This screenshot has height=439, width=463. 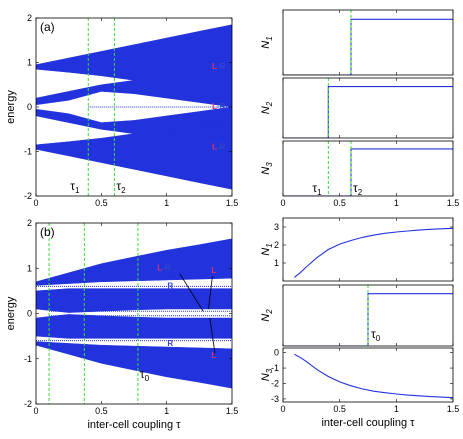 I want to click on series-line-a-N3, so click(x=368, y=172).